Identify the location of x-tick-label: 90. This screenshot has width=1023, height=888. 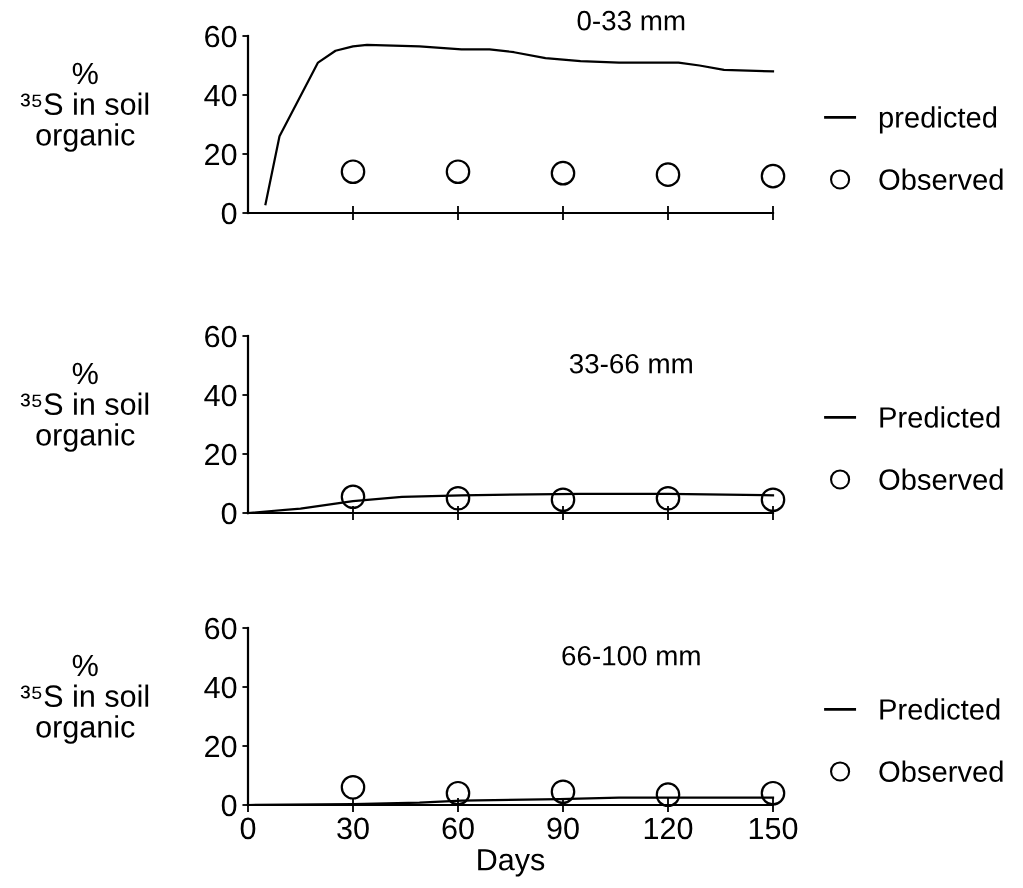
(563, 828).